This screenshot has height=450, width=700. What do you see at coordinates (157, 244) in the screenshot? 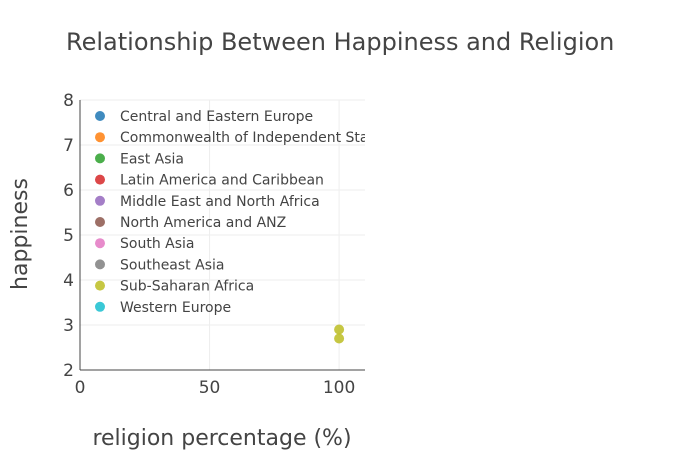
I see `legend-label: South Asia` at bounding box center [157, 244].